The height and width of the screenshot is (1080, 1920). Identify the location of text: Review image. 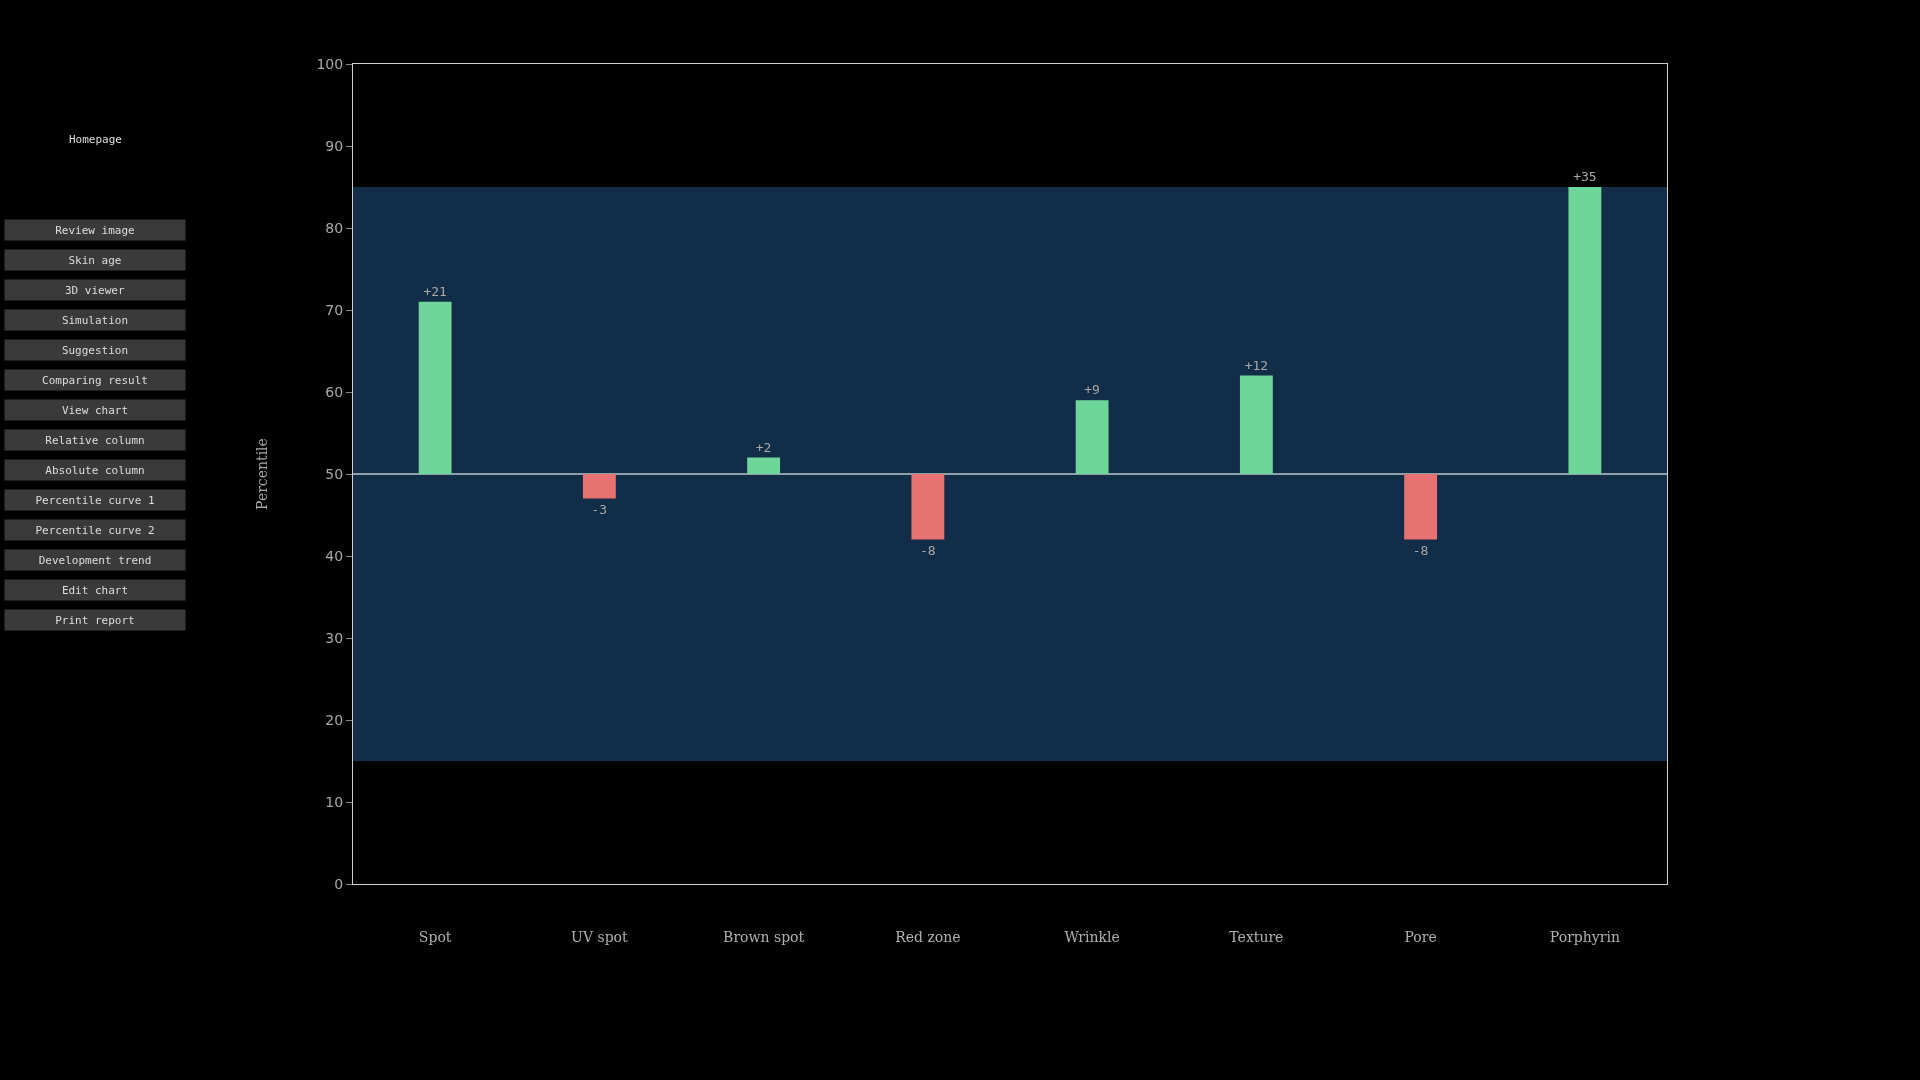
(95, 230).